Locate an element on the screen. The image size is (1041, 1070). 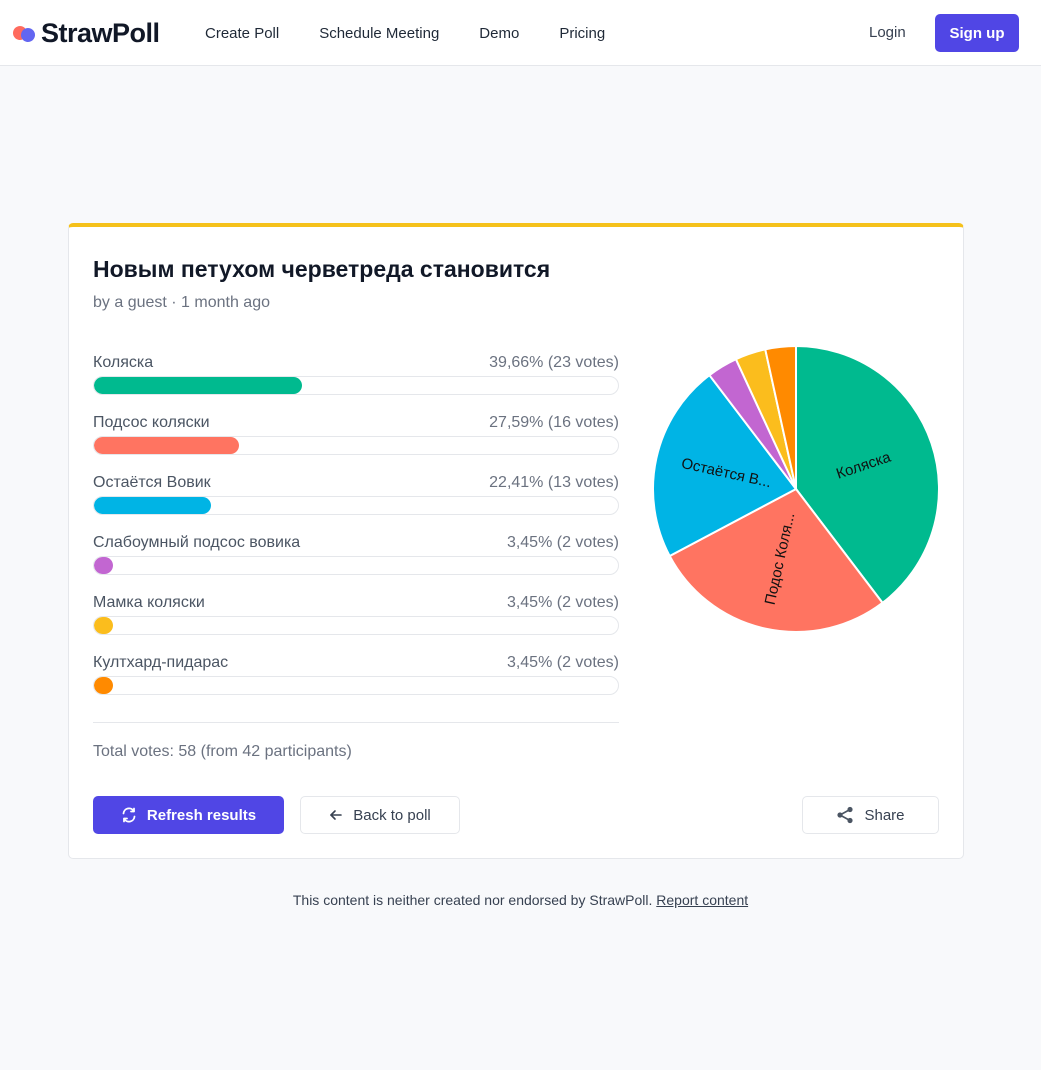
back-to-poll-button: Back to poll is located at coordinates (380, 815).